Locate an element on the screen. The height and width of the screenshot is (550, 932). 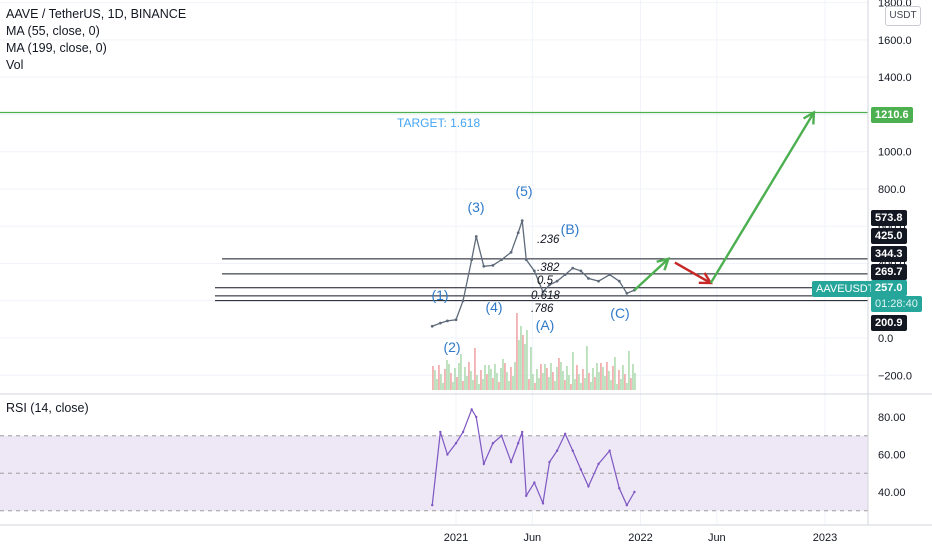
symbol-title: AAVE / TetherUS, 1D, BINANCE is located at coordinates (96, 14).